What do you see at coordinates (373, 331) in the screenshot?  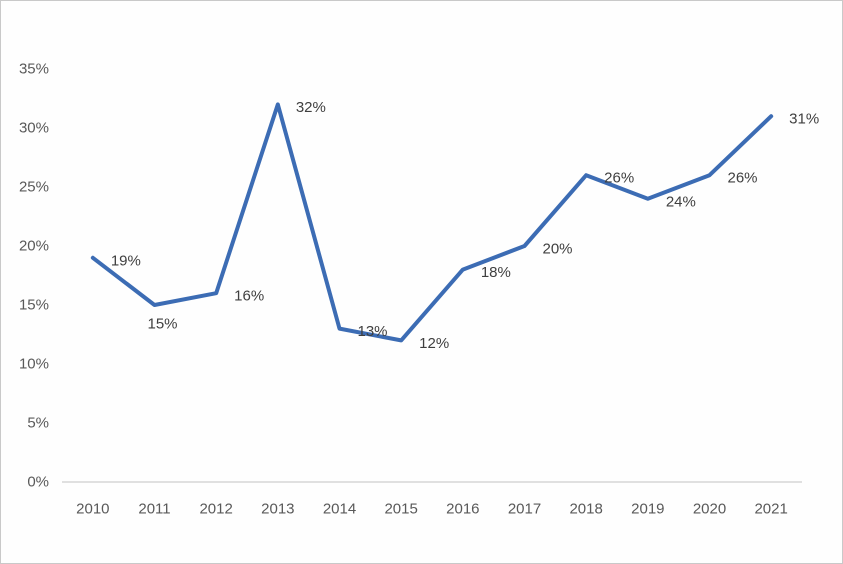 I see `data-point-label: 13%` at bounding box center [373, 331].